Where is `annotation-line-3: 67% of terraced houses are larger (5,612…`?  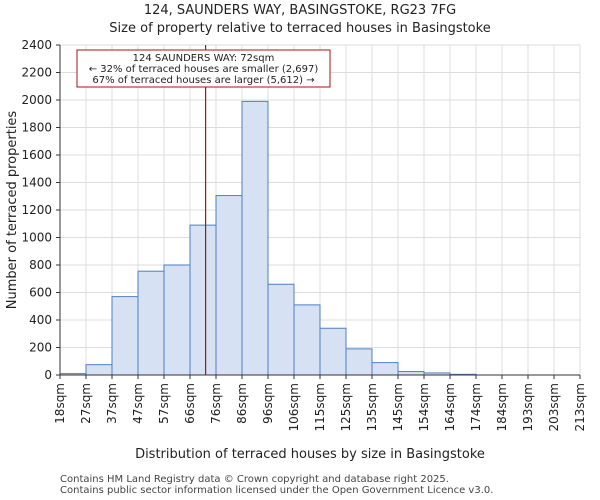
annotation-line-3: 67% of terraced houses are larger (5,612… is located at coordinates (203, 80).